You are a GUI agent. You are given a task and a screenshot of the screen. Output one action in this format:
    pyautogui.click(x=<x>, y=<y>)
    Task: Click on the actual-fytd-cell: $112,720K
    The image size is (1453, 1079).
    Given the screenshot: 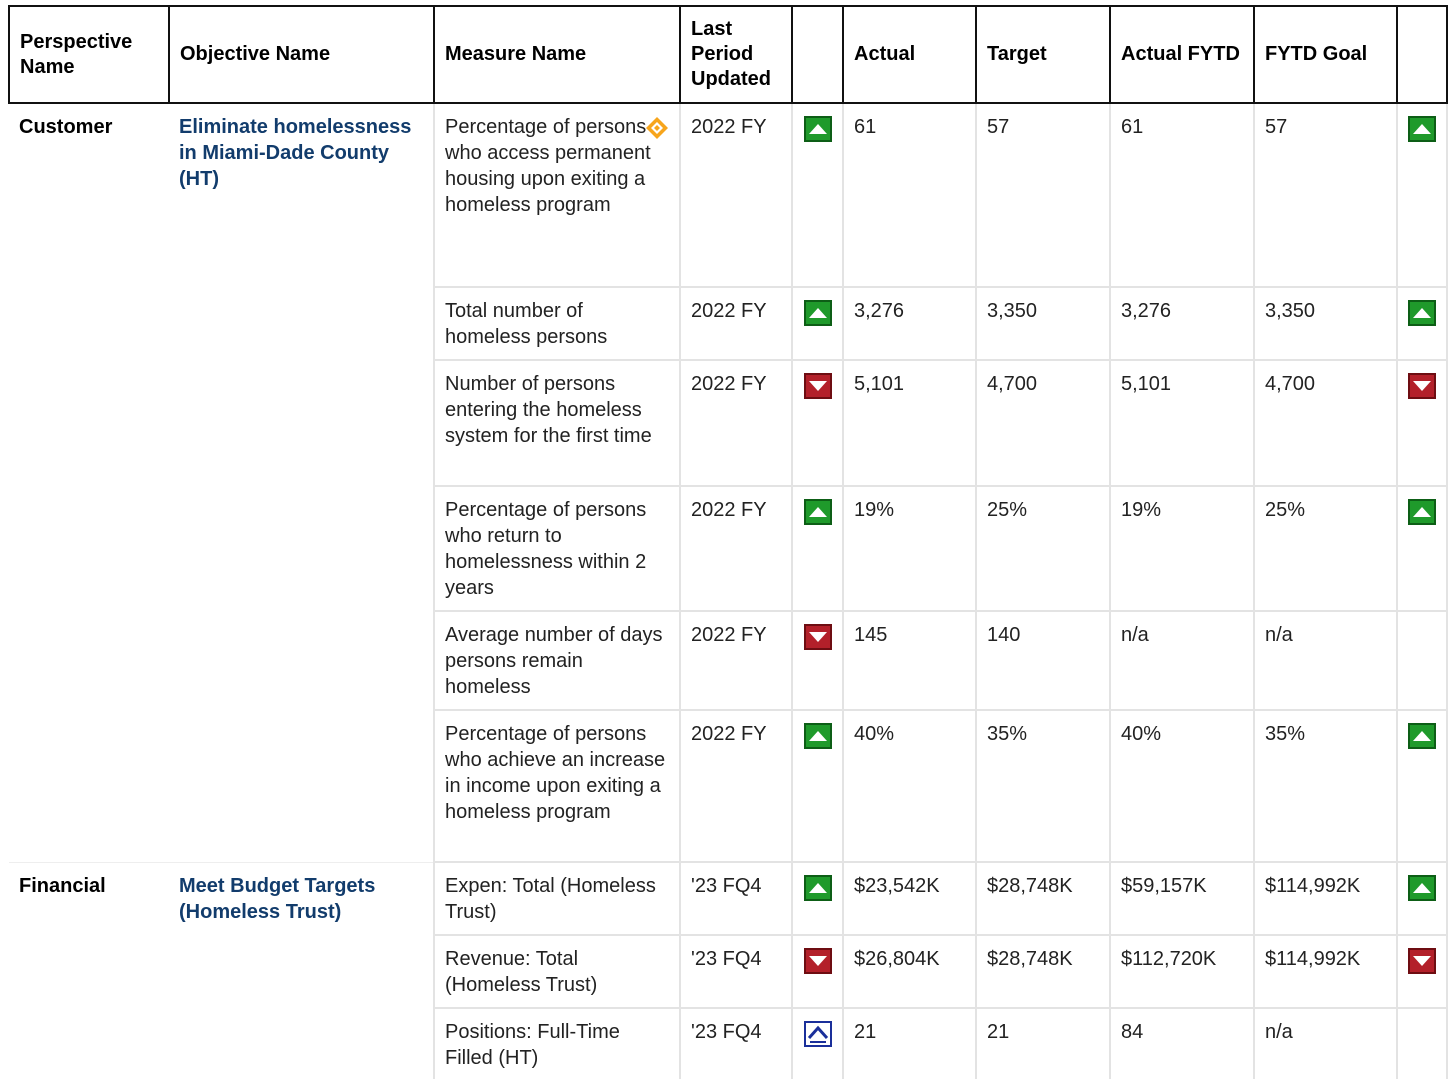 What is the action you would take?
    pyautogui.click(x=1182, y=971)
    